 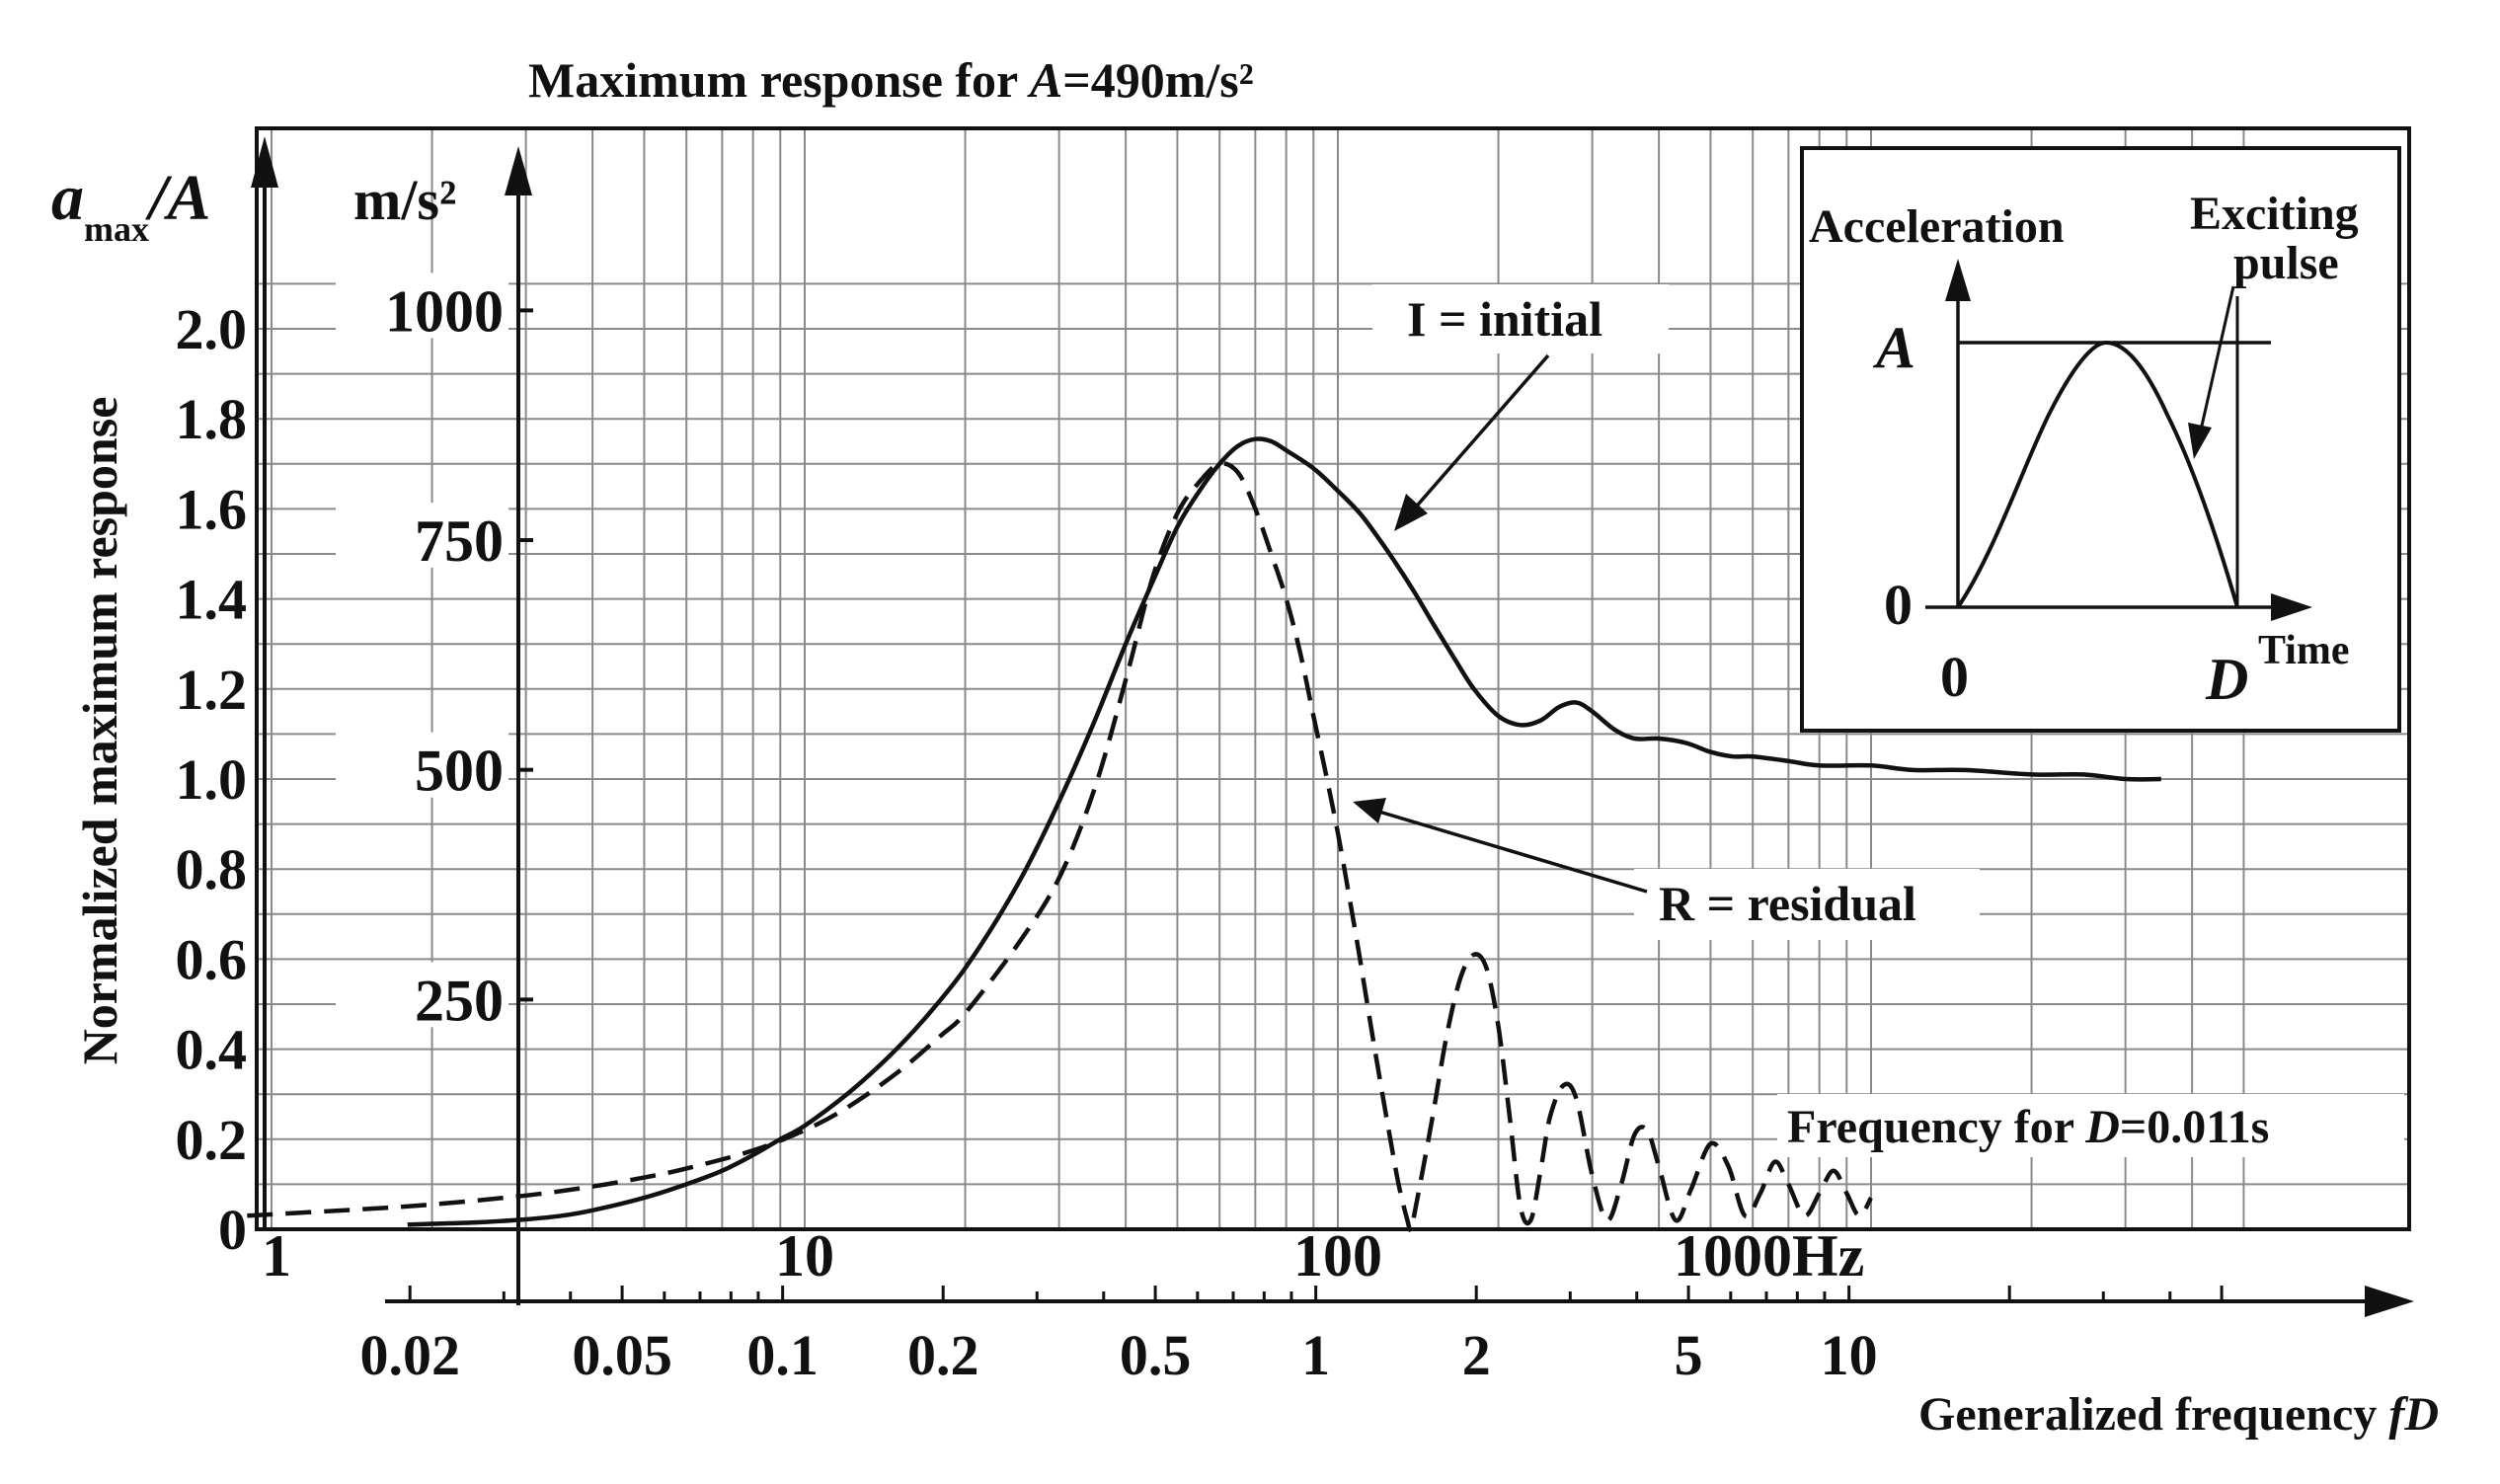 I want to click on y-tick-label: 2.0, so click(x=212, y=329).